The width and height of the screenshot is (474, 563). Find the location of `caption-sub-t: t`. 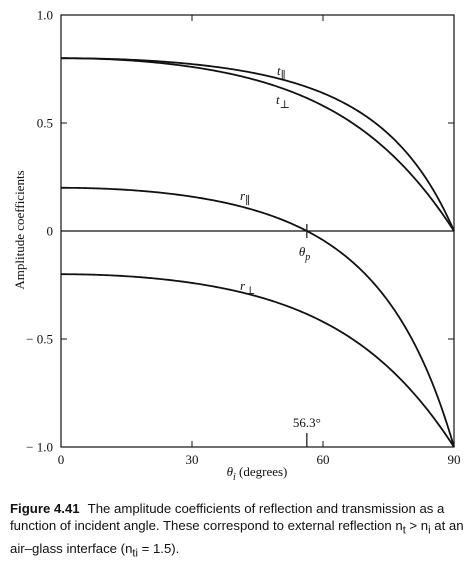

caption-sub-t: t is located at coordinates (404, 530).